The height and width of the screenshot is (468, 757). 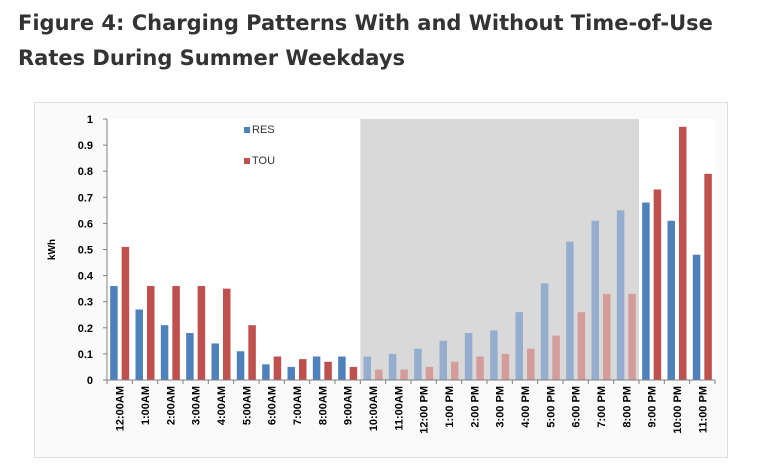 What do you see at coordinates (247, 161) in the screenshot?
I see `legend-swatch-tou` at bounding box center [247, 161].